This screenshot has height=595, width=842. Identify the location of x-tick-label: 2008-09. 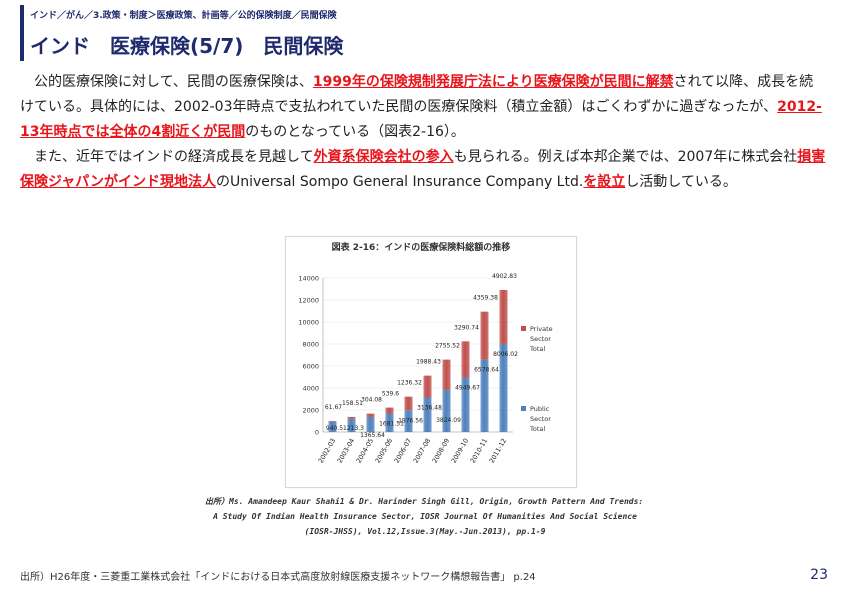
(441, 451).